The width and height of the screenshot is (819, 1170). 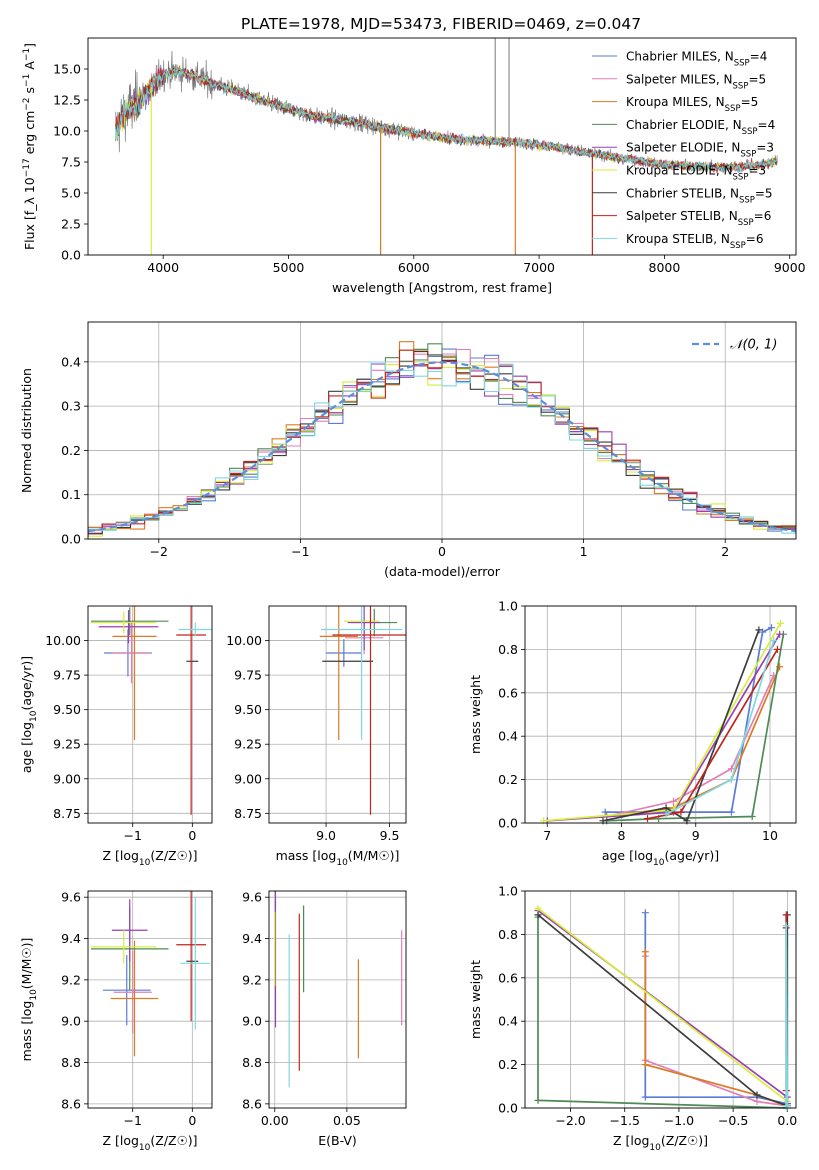 I want to click on y-tick-label: 8.6, so click(x=71, y=1103).